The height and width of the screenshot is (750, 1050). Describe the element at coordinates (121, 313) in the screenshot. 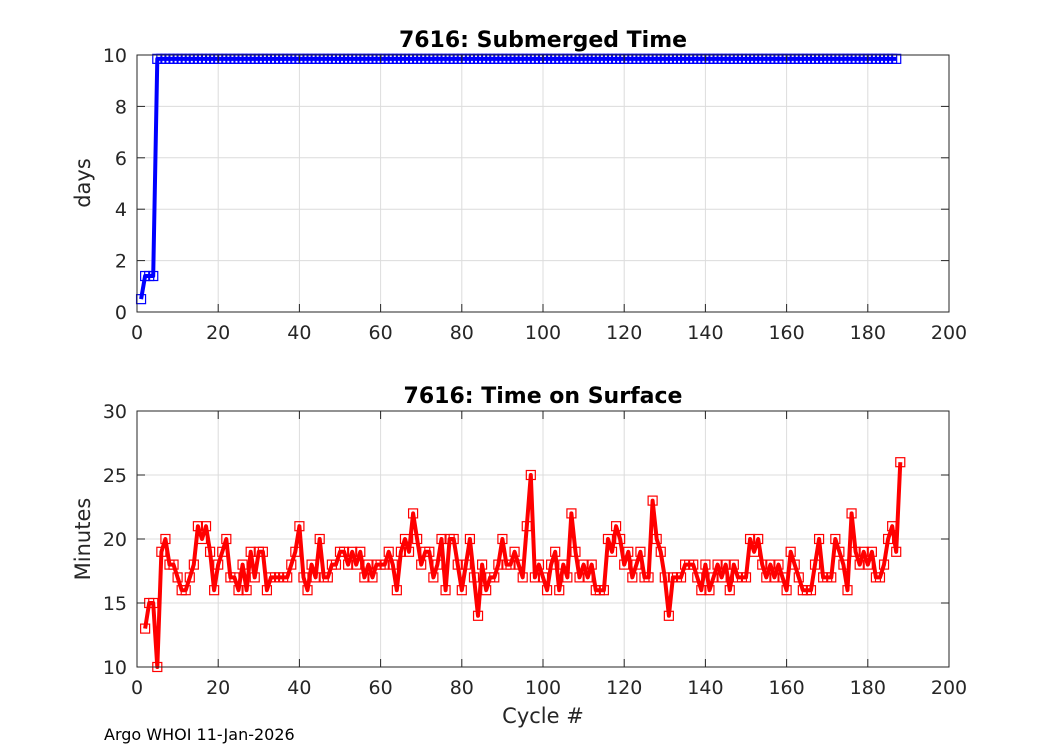

I see `y-tick-label: 0` at that location.